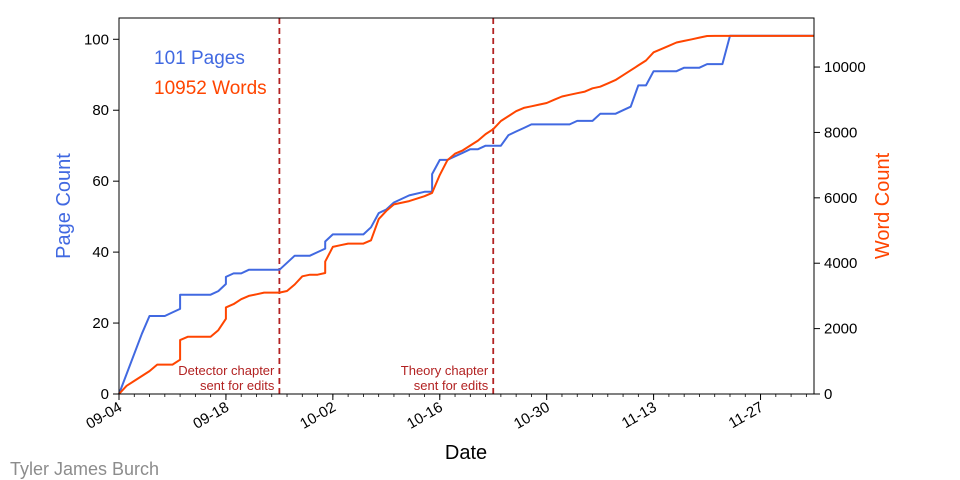 The height and width of the screenshot is (480, 960). I want to click on x-tick-label: 11-27, so click(746, 415).